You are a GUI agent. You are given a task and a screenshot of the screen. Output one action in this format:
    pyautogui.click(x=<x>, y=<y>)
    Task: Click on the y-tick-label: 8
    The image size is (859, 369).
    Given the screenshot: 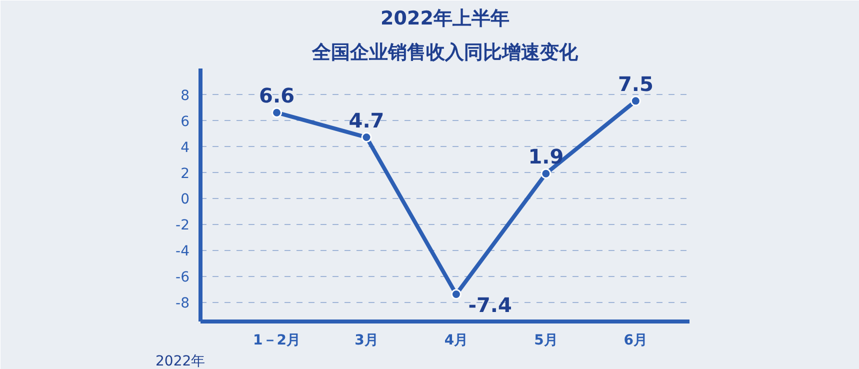 What is the action you would take?
    pyautogui.click(x=185, y=96)
    